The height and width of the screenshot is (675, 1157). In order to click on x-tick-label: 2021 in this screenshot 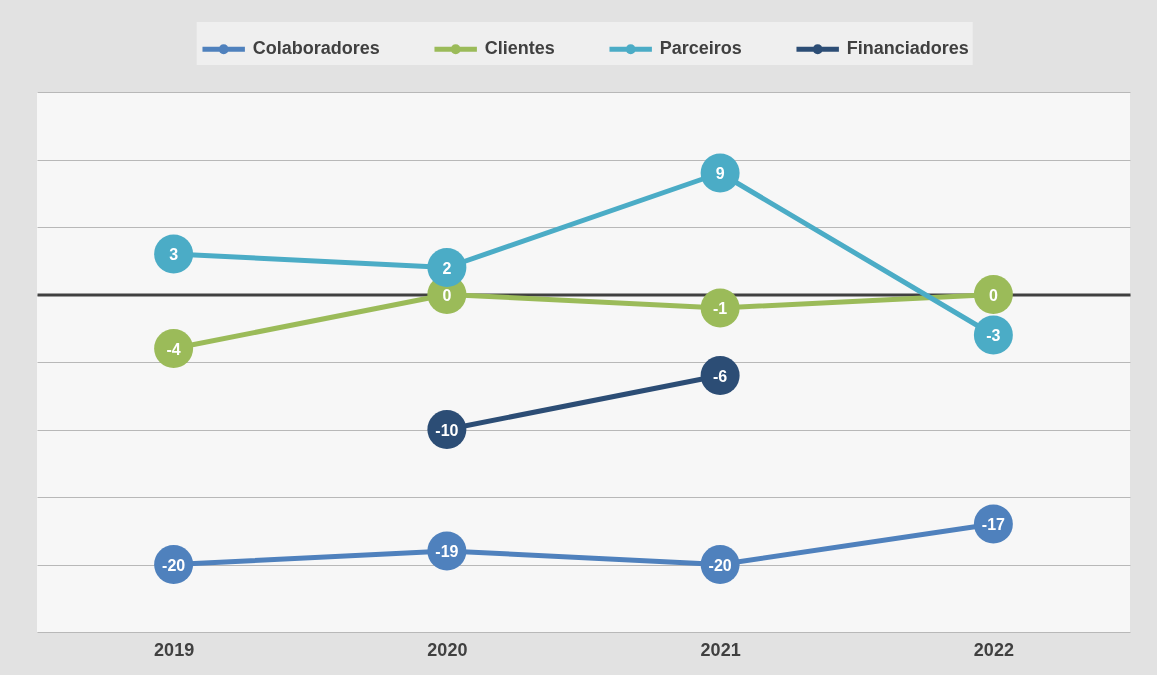, I will do `click(720, 649)`.